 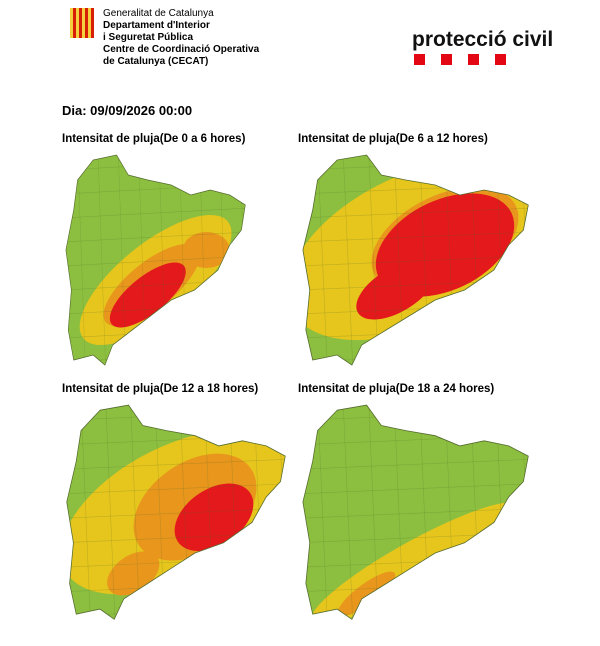 What do you see at coordinates (156, 25) in the screenshot?
I see `org-line: Departament d'Interior` at bounding box center [156, 25].